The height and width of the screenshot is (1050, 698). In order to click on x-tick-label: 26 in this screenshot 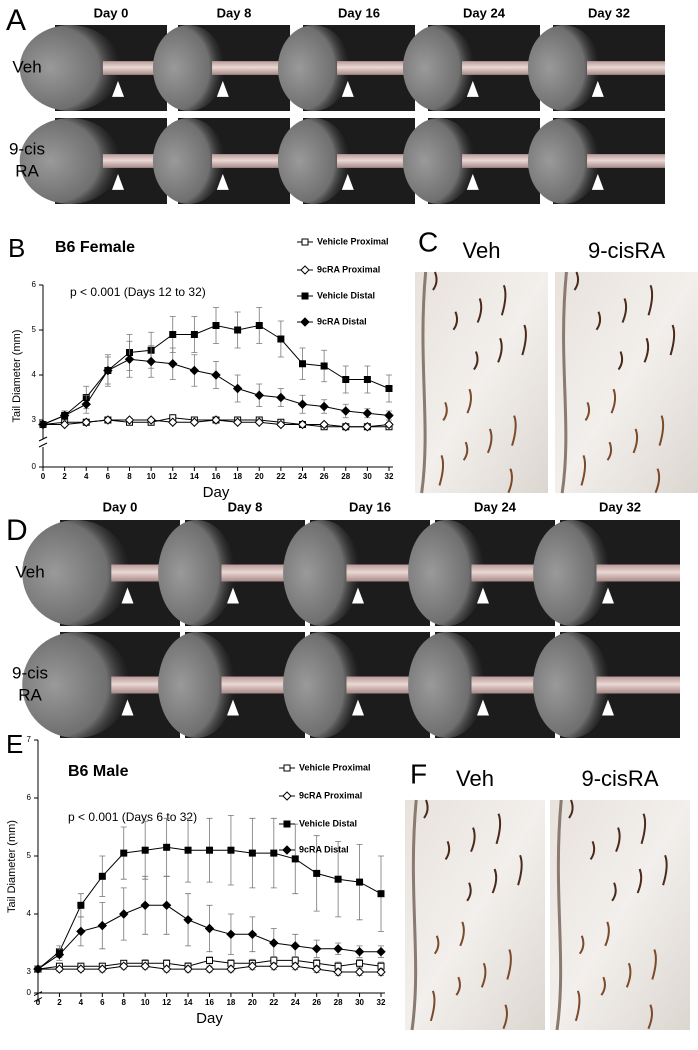, I will do `click(324, 476)`.